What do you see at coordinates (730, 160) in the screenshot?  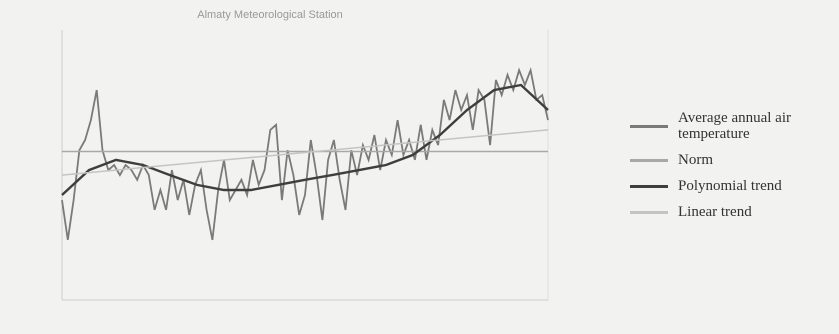 I see `legend-item: Norm` at bounding box center [730, 160].